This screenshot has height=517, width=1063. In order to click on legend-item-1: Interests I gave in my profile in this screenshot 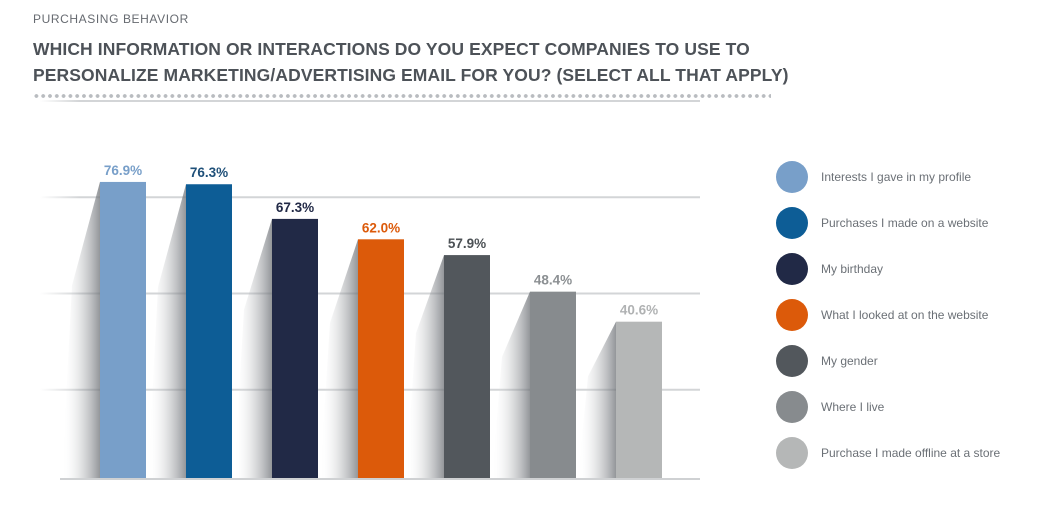, I will do `click(873, 177)`.